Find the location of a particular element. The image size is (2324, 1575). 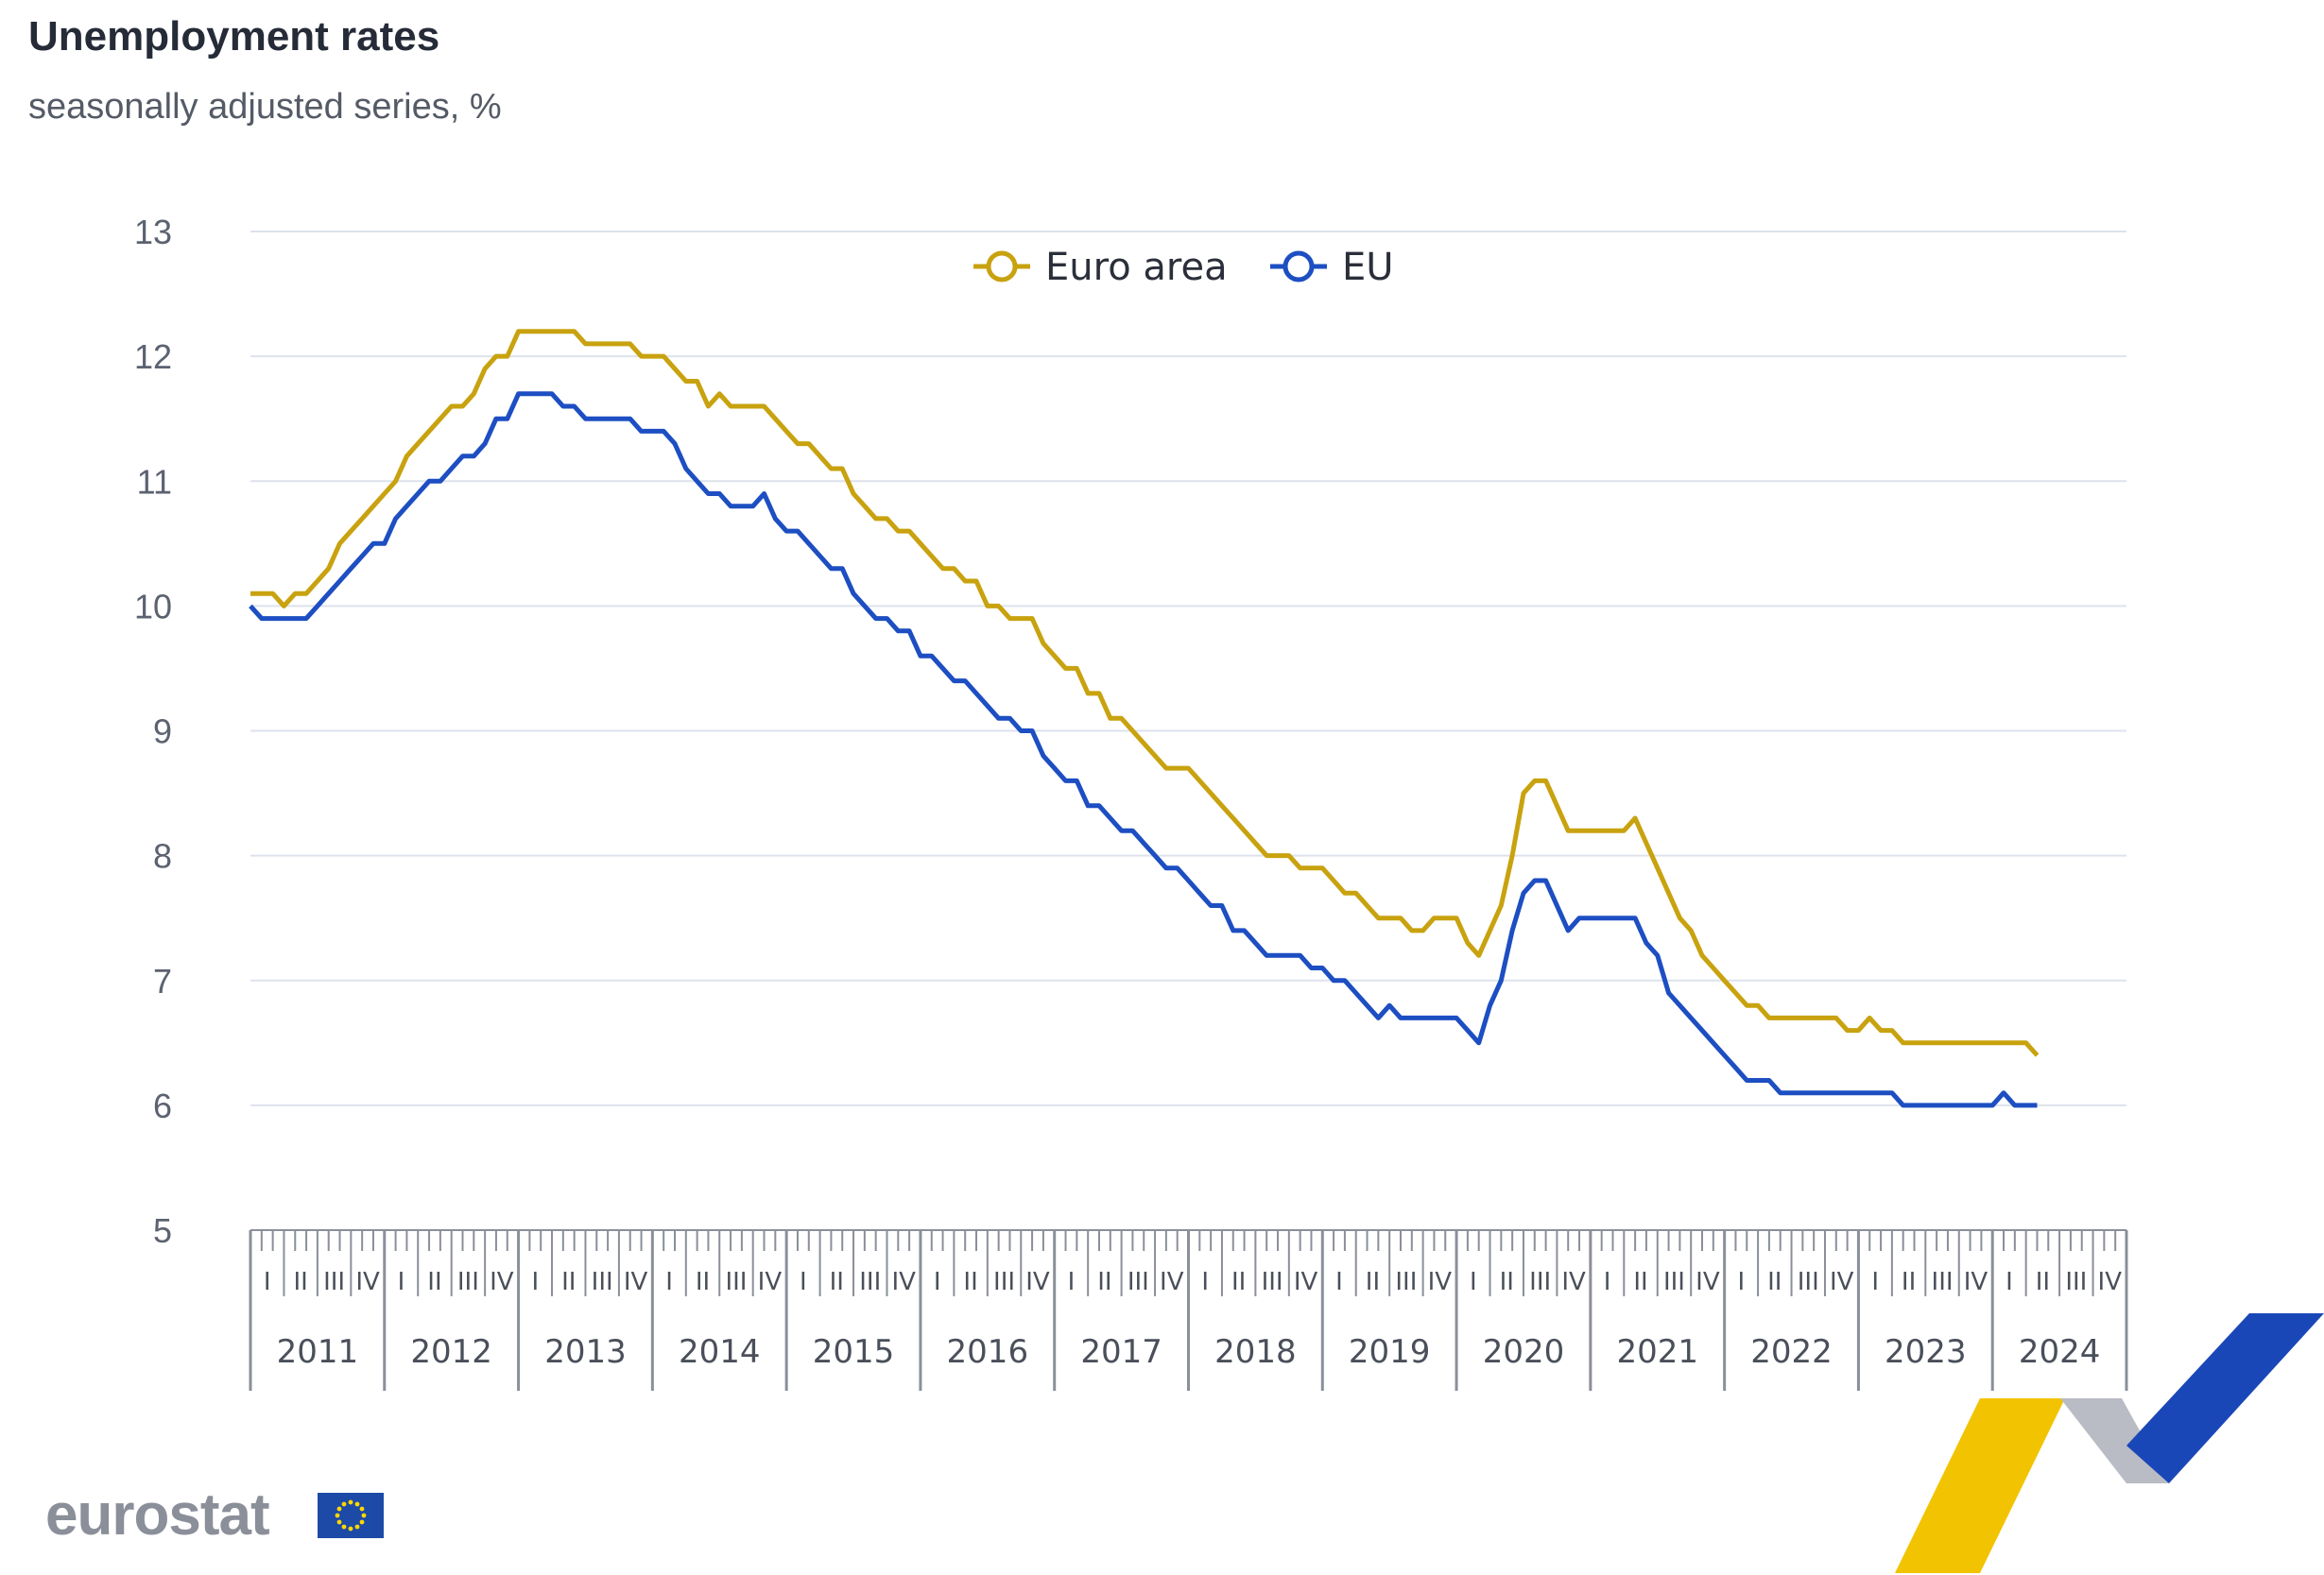

year-label: 2017 is located at coordinates (1121, 1352).